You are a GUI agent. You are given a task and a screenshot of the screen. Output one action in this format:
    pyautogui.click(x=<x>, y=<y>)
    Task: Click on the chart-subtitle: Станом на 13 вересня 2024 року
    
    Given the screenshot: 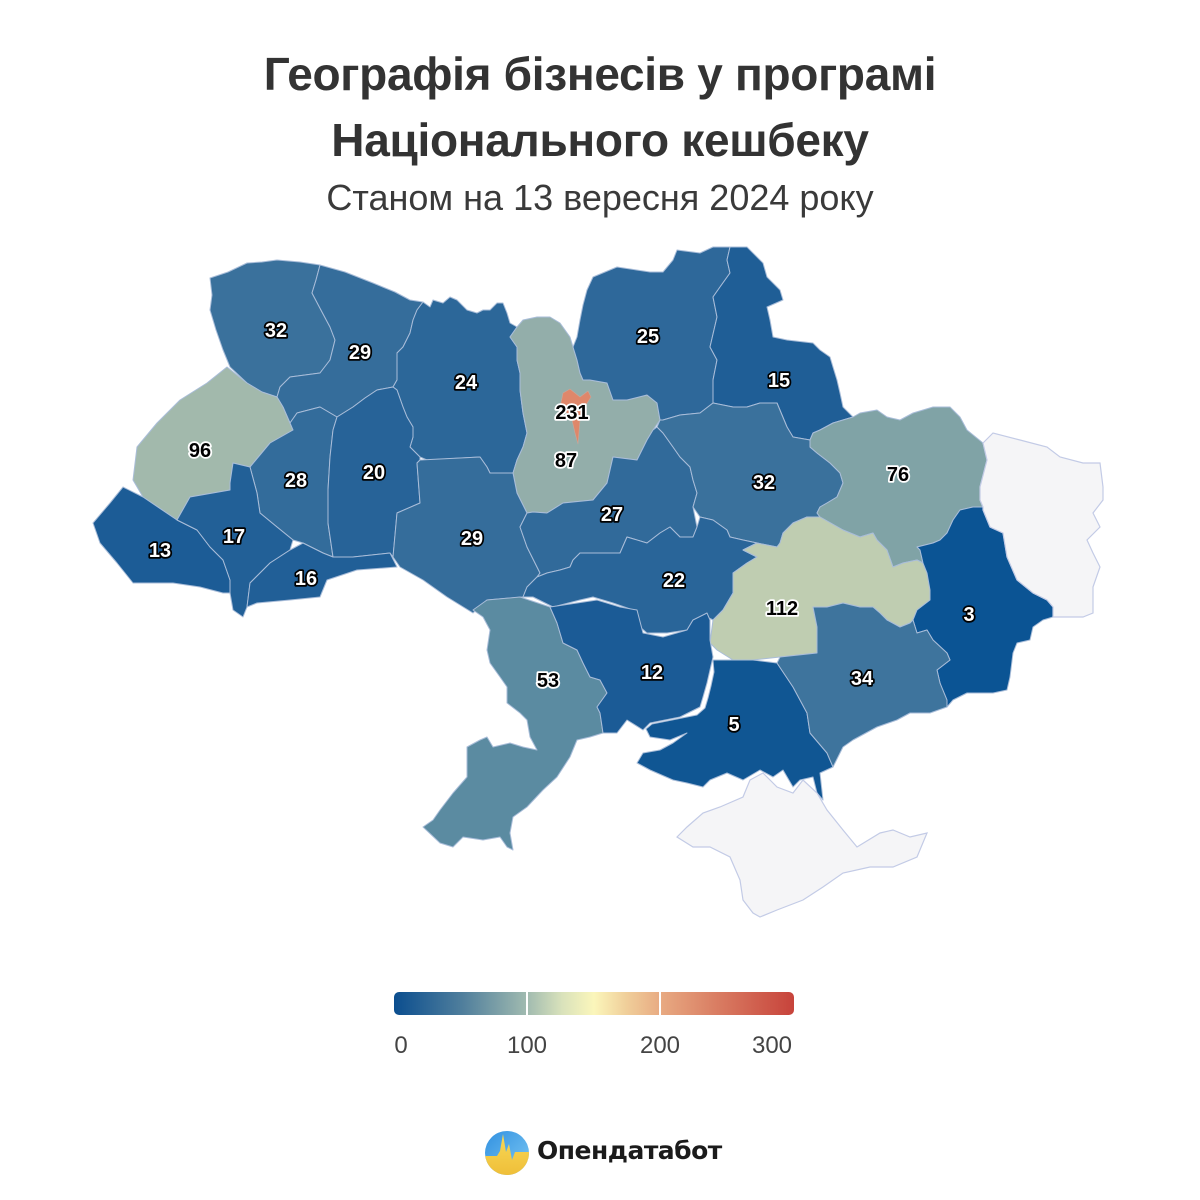 What is the action you would take?
    pyautogui.click(x=600, y=197)
    